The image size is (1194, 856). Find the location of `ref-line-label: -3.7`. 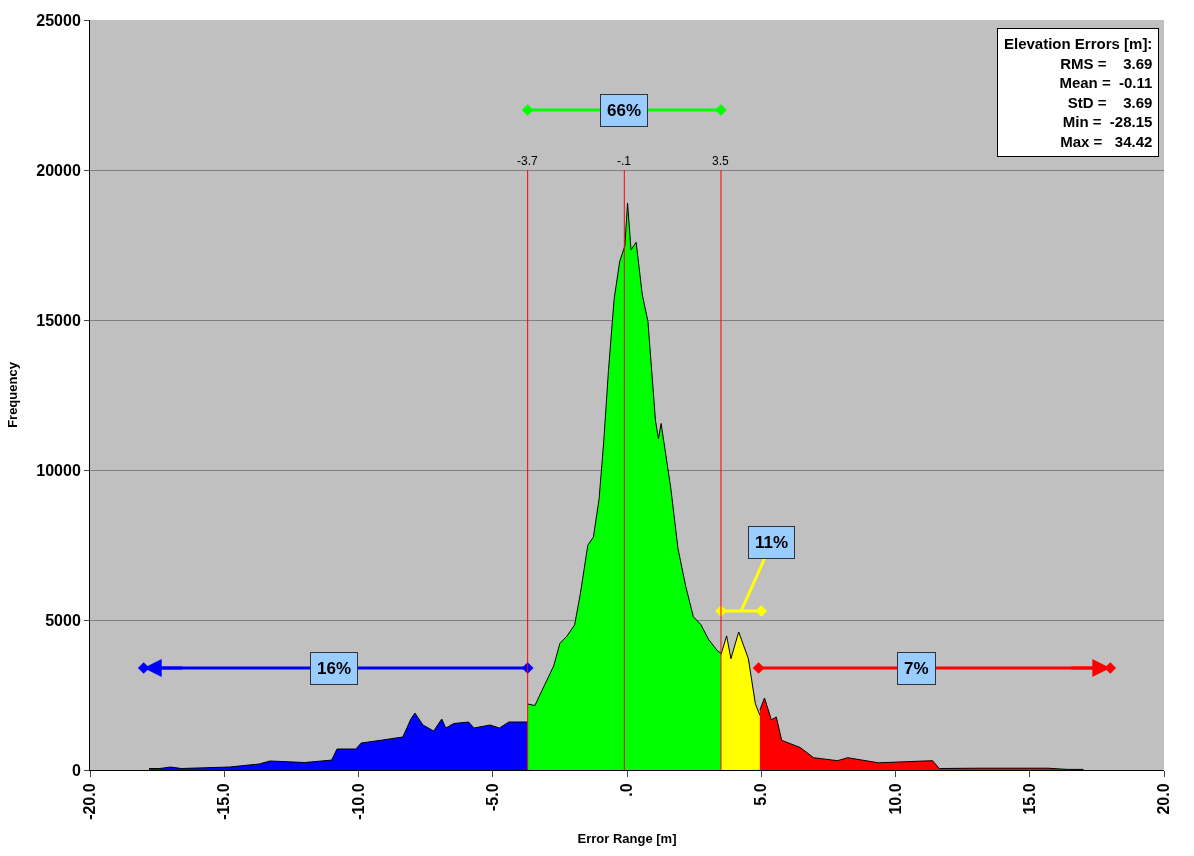

ref-line-label: -3.7 is located at coordinates (527, 161).